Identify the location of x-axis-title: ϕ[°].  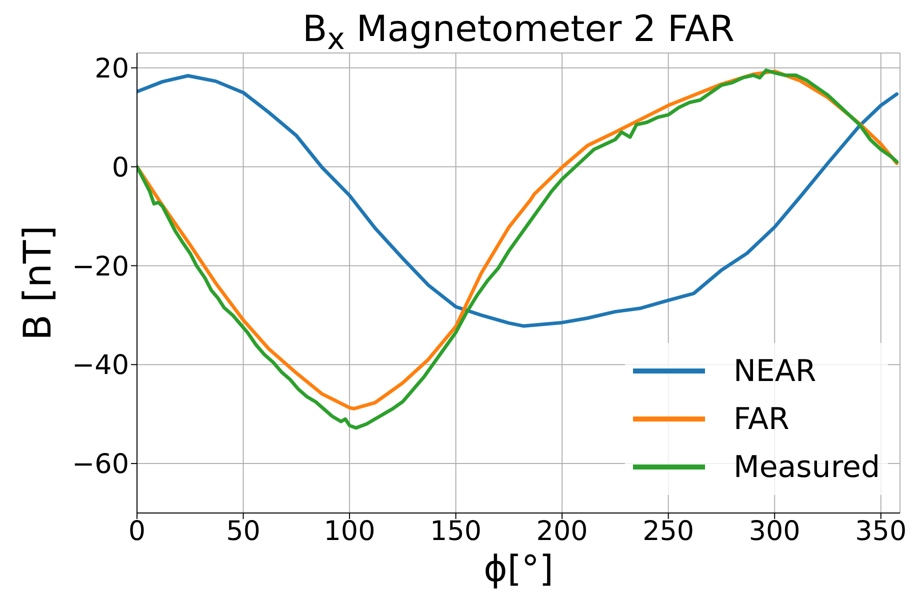
(519, 569).